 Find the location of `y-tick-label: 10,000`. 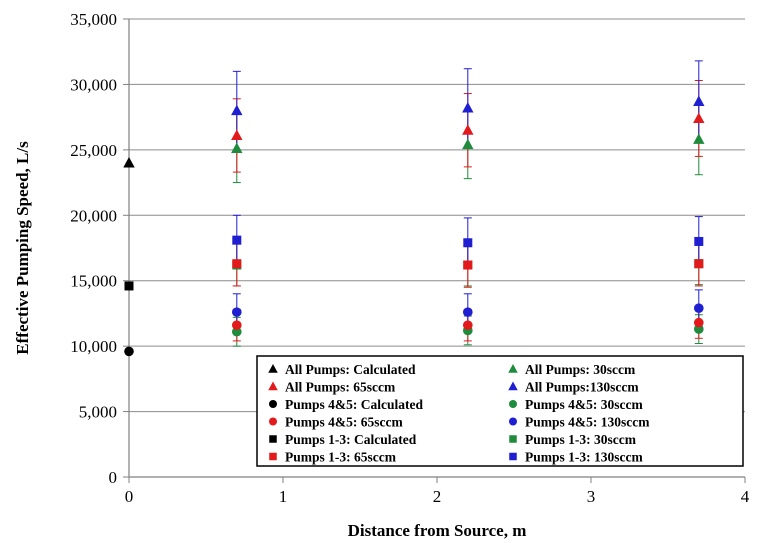

y-tick-label: 10,000 is located at coordinates (93, 346).